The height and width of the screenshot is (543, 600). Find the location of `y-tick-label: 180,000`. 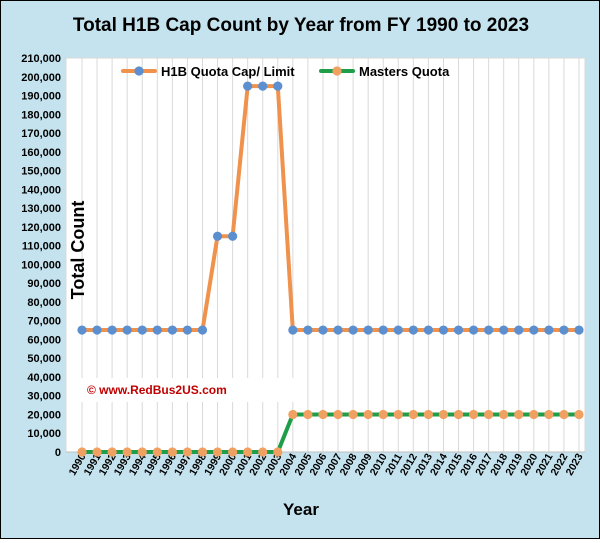

y-tick-label: 180,000 is located at coordinates (41, 115).